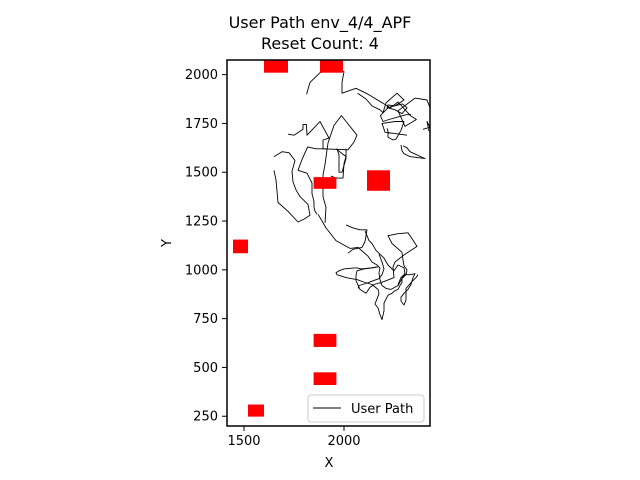  Describe the element at coordinates (382, 409) in the screenshot. I see `legend-label-user-path: User Path` at that location.